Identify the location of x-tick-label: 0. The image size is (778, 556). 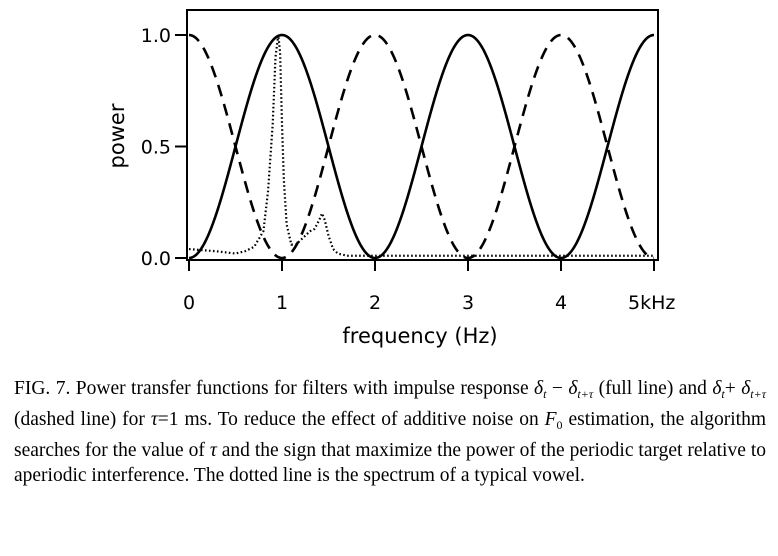
(189, 303).